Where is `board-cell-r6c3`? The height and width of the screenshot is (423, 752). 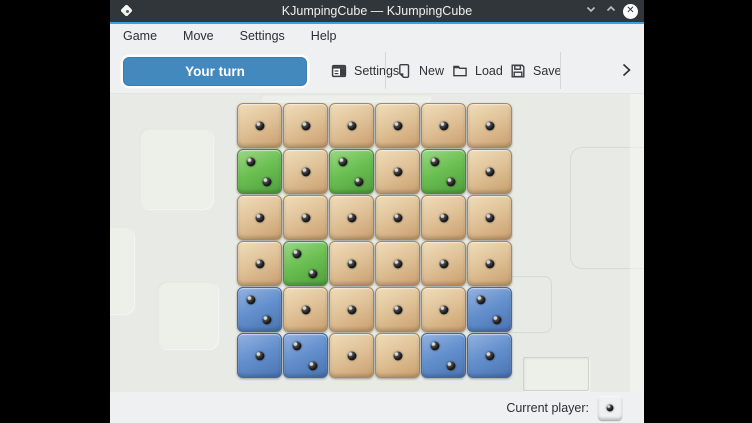
board-cell-r6c3 is located at coordinates (351, 355).